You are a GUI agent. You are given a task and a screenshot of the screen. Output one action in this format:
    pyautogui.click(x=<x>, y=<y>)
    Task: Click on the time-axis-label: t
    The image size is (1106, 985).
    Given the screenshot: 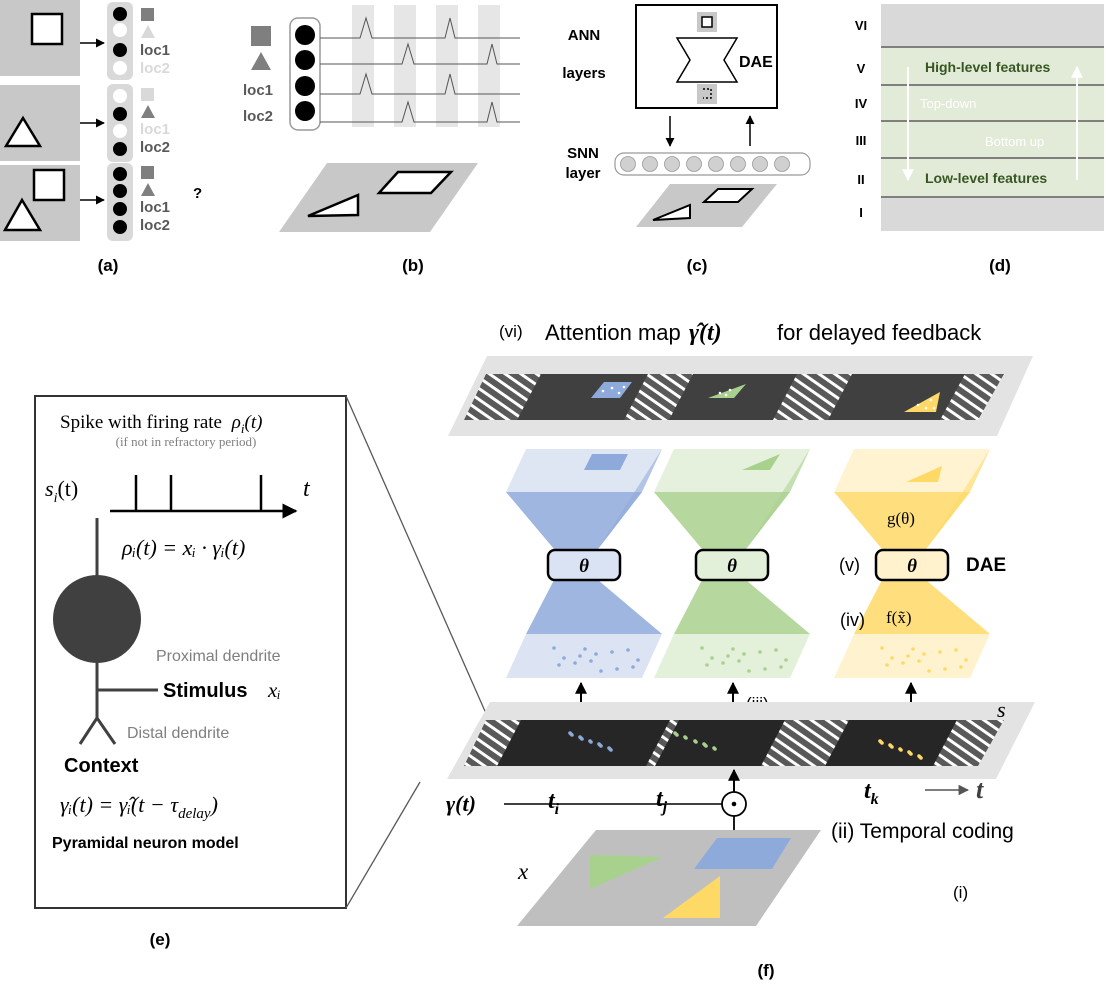 What is the action you would take?
    pyautogui.click(x=980, y=789)
    